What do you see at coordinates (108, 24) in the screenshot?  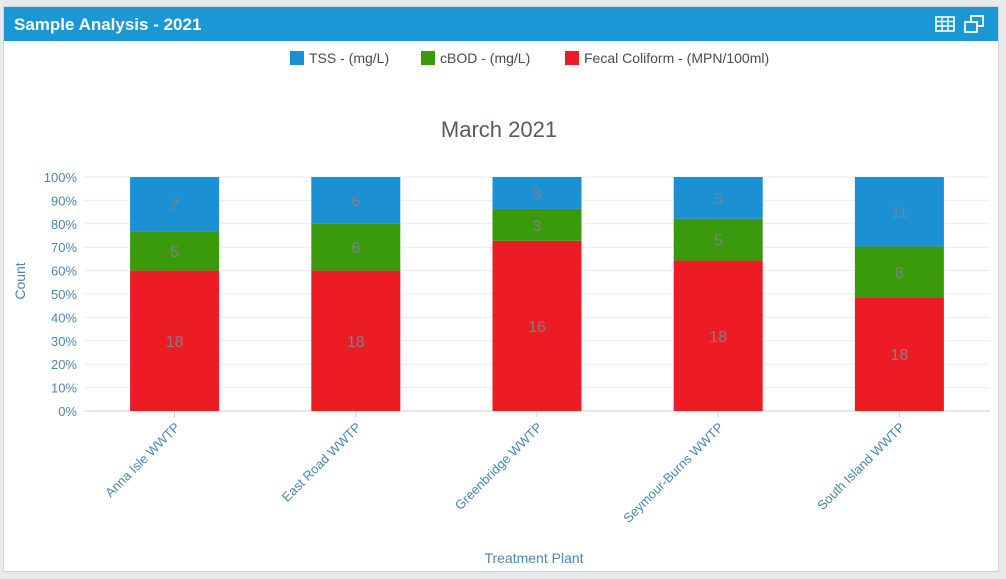 I see `panel-title: Sample Analysis - 2021` at bounding box center [108, 24].